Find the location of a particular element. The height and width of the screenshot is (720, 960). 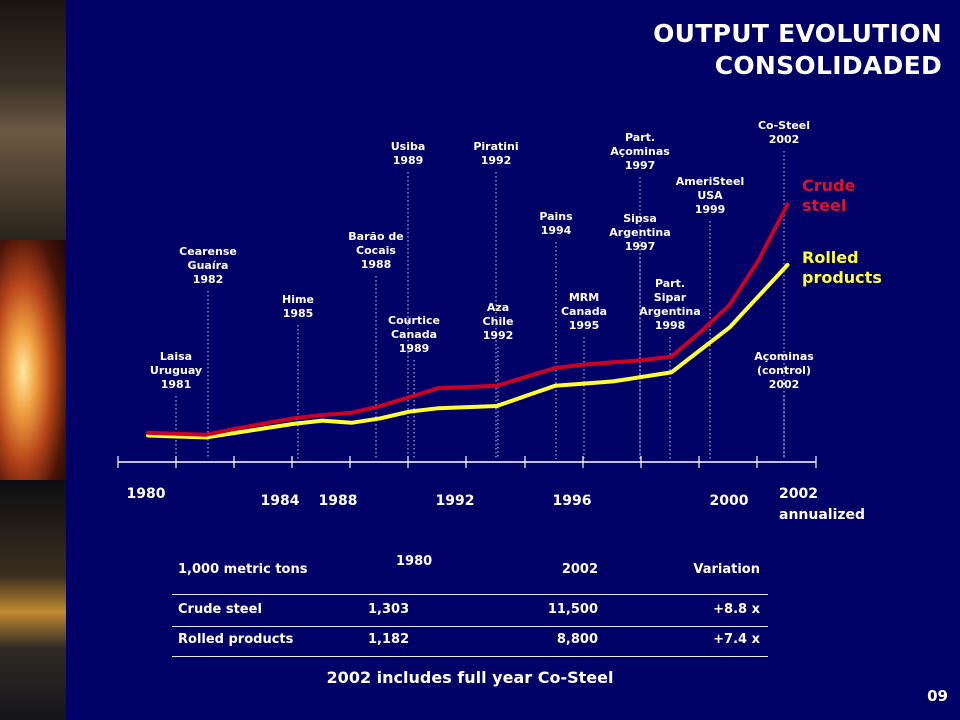

annotation-line: Laisa is located at coordinates (176, 356).